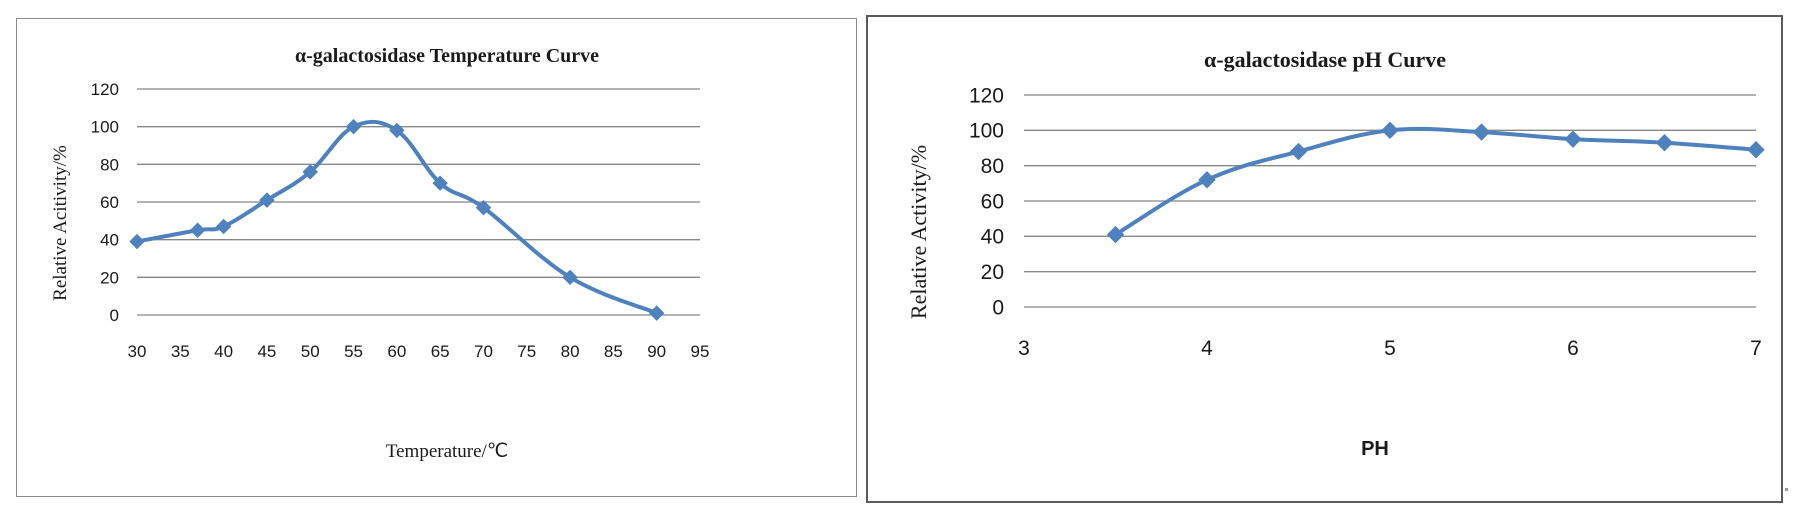 The image size is (1796, 517). I want to click on x-tick-label: 35, so click(180, 351).